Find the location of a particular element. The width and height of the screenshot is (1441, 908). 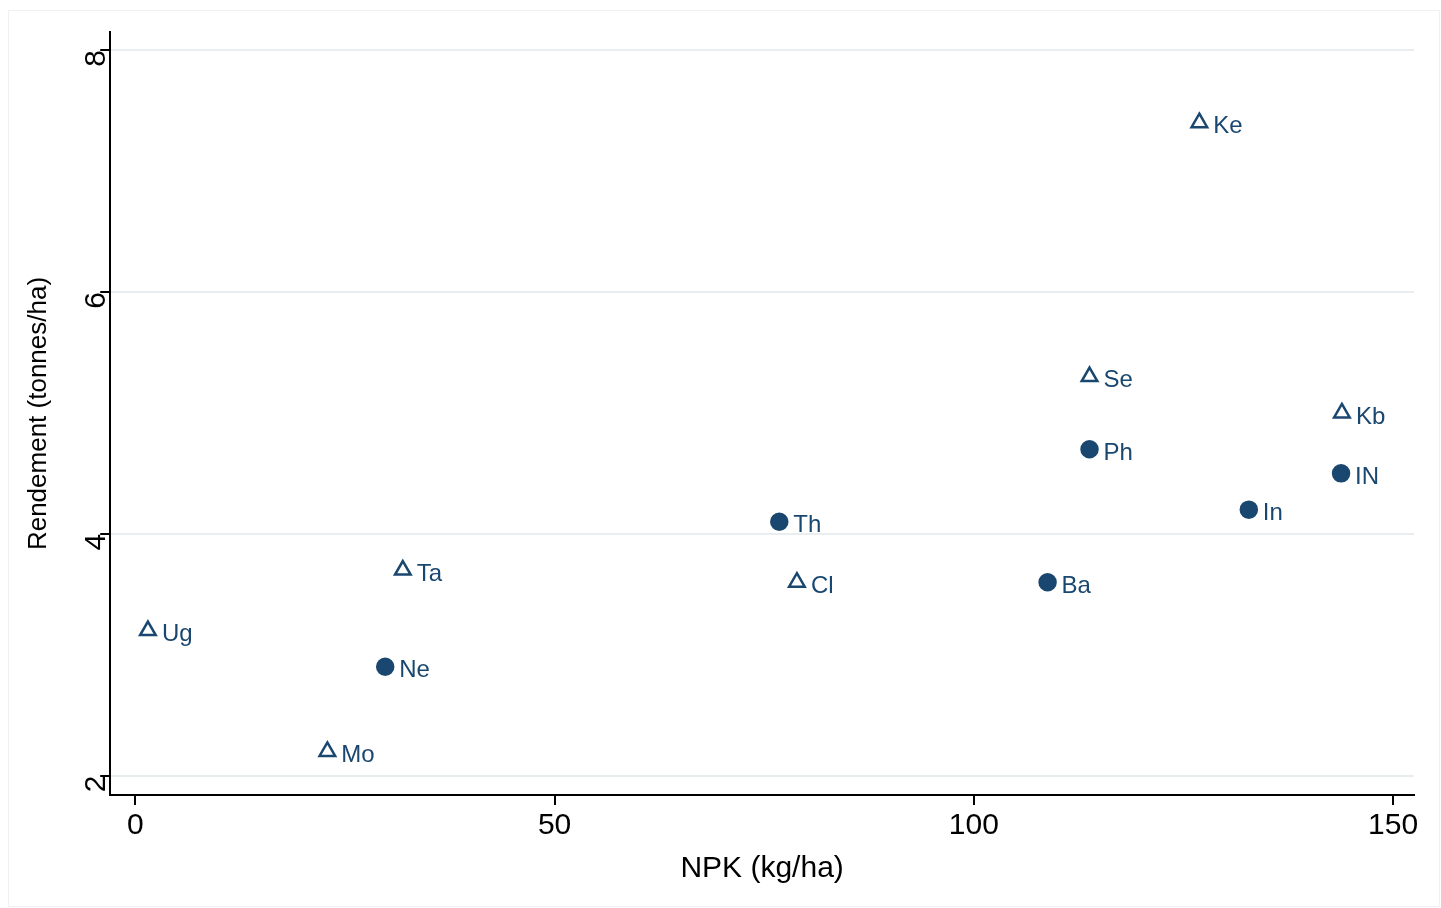

annotation: Mo is located at coordinates (358, 754).